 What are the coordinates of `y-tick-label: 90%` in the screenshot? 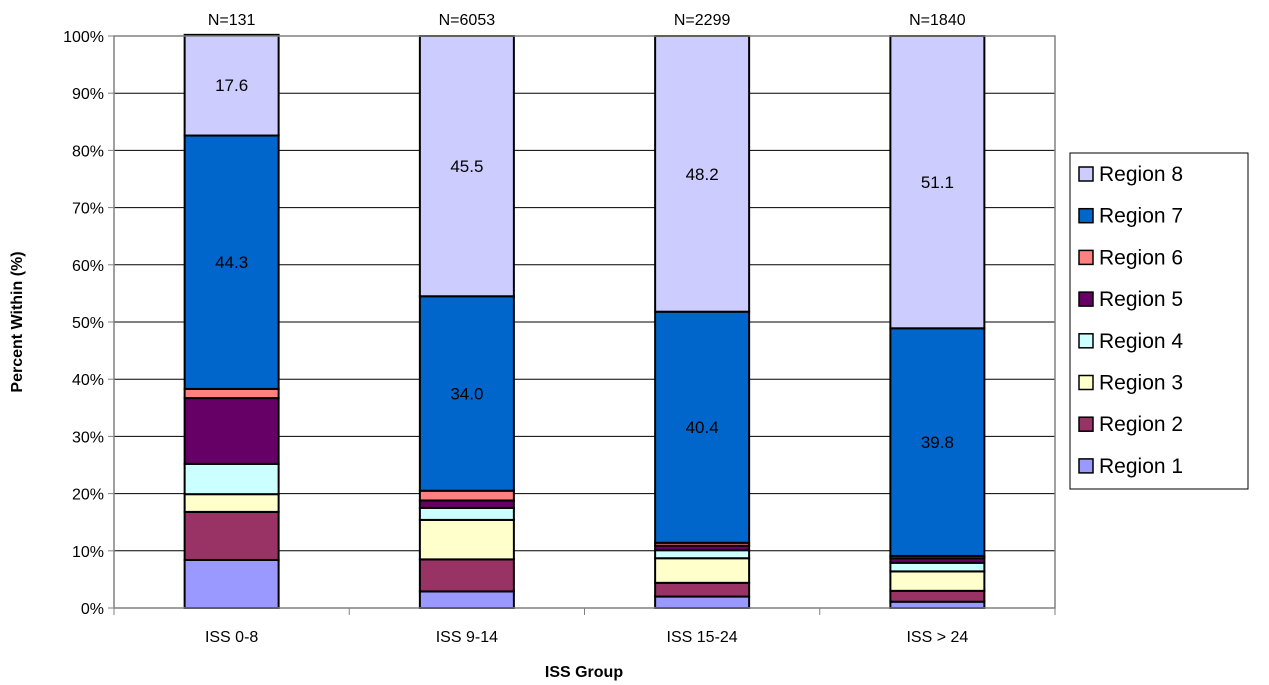 It's located at (88, 94).